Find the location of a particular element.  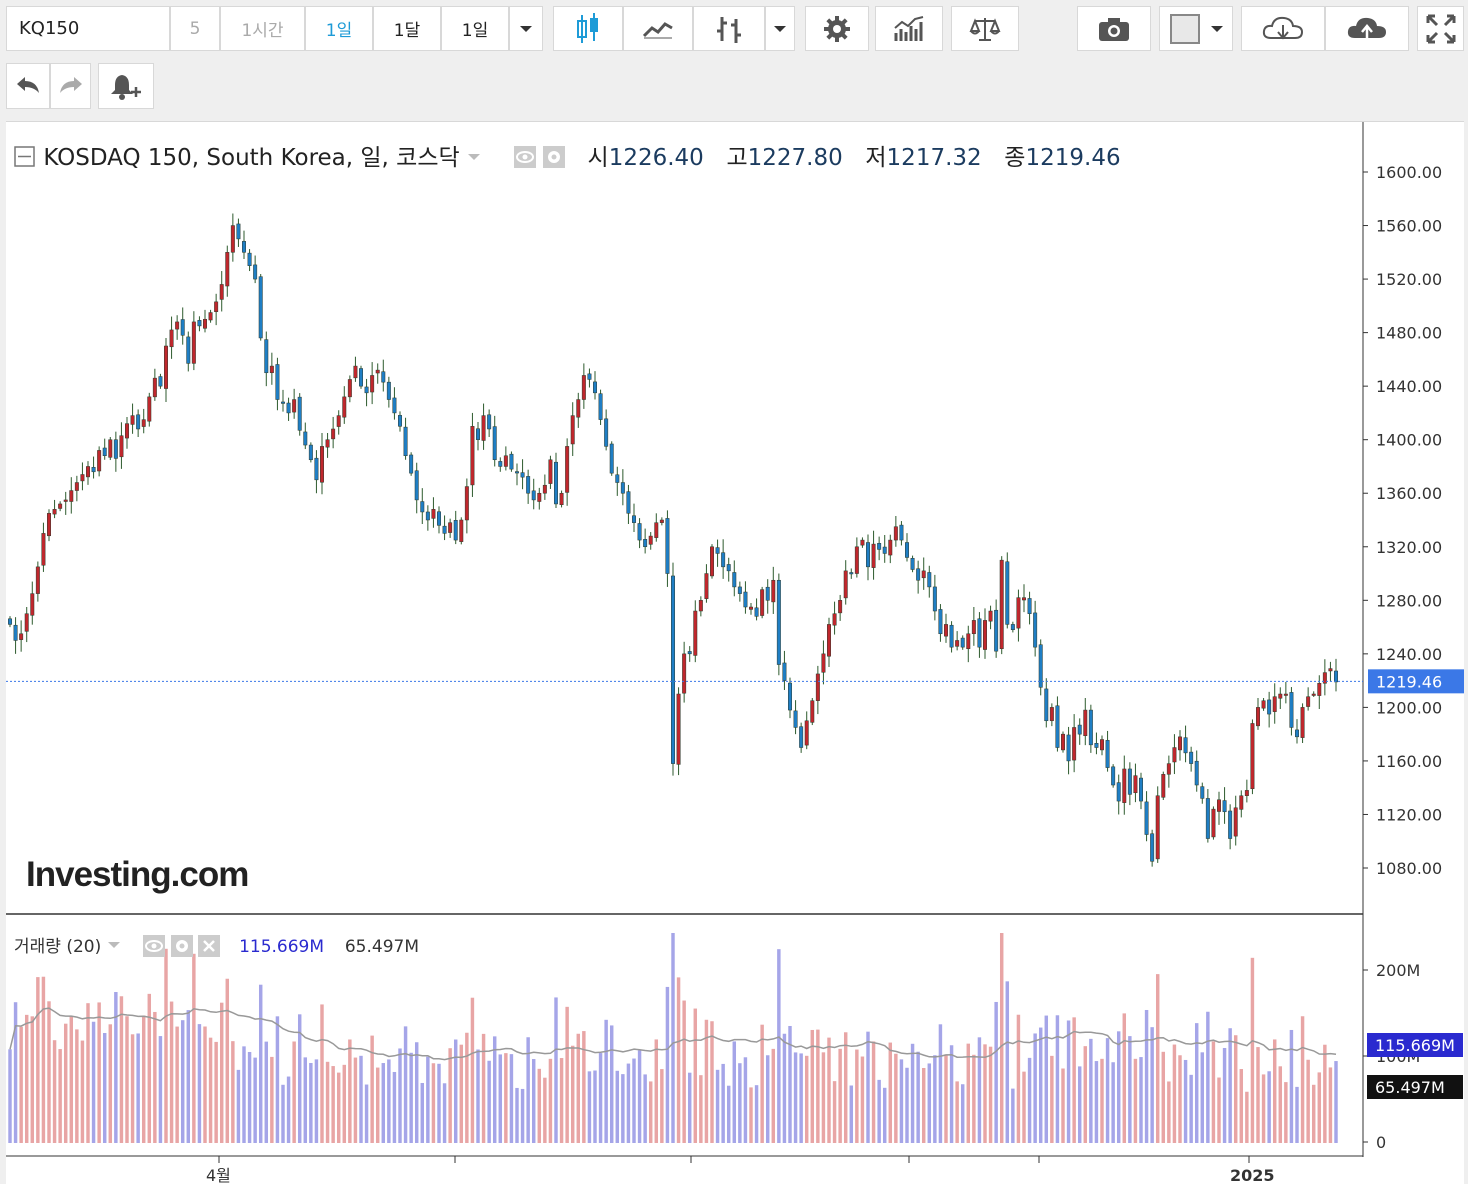

watermark-text: Investing.com is located at coordinates (137, 874).